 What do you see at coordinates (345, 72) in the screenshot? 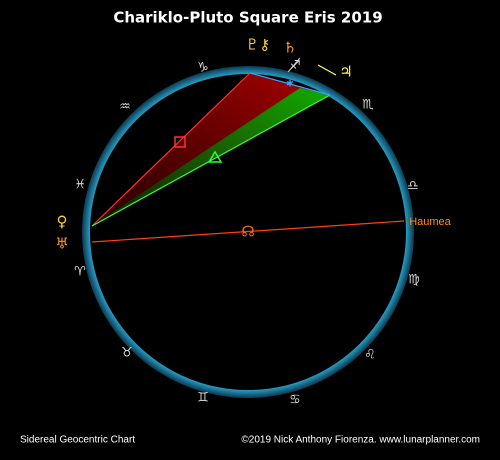
I see `planet-glyph: ♃` at bounding box center [345, 72].